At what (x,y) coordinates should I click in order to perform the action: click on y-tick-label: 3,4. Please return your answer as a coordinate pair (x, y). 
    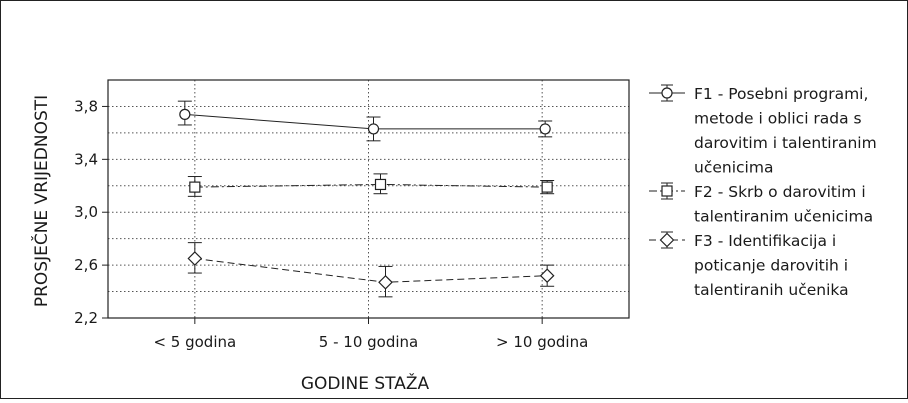
    Looking at the image, I should click on (86, 159).